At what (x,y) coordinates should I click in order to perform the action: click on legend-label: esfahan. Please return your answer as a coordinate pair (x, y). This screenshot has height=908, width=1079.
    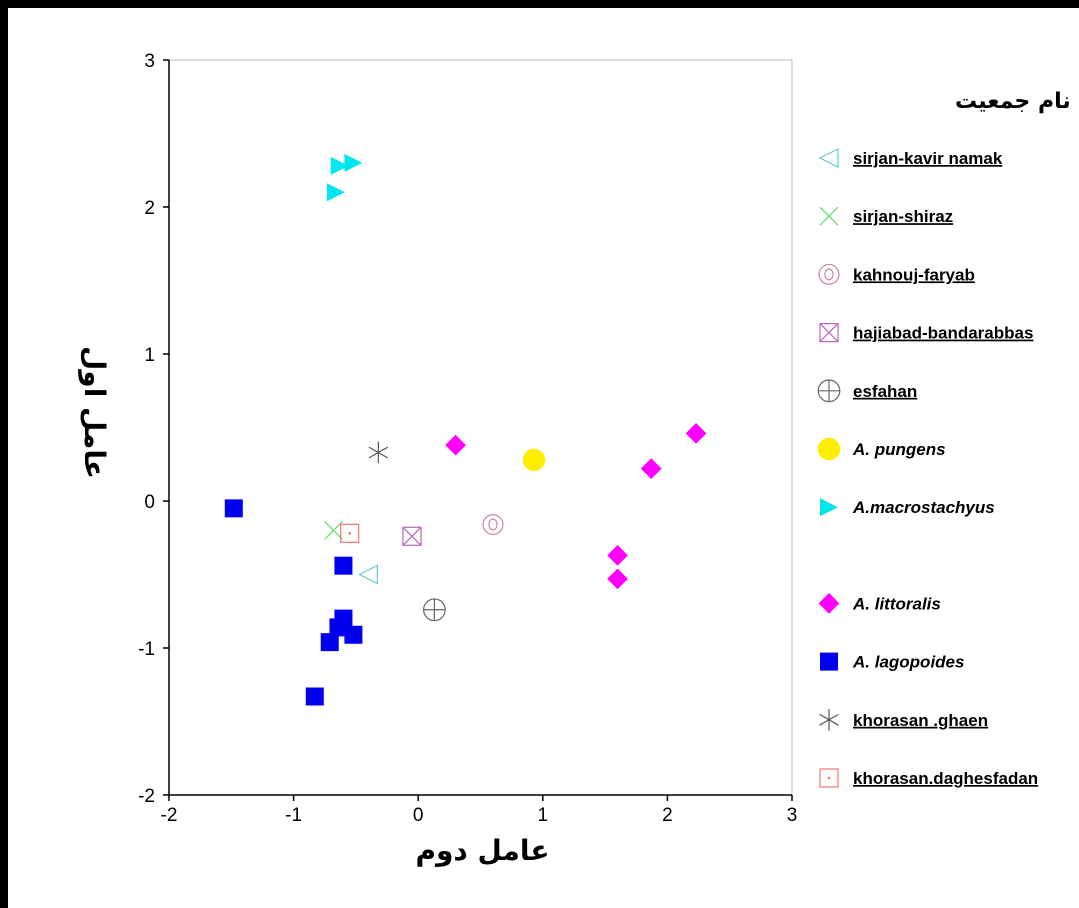
    Looking at the image, I should click on (885, 391).